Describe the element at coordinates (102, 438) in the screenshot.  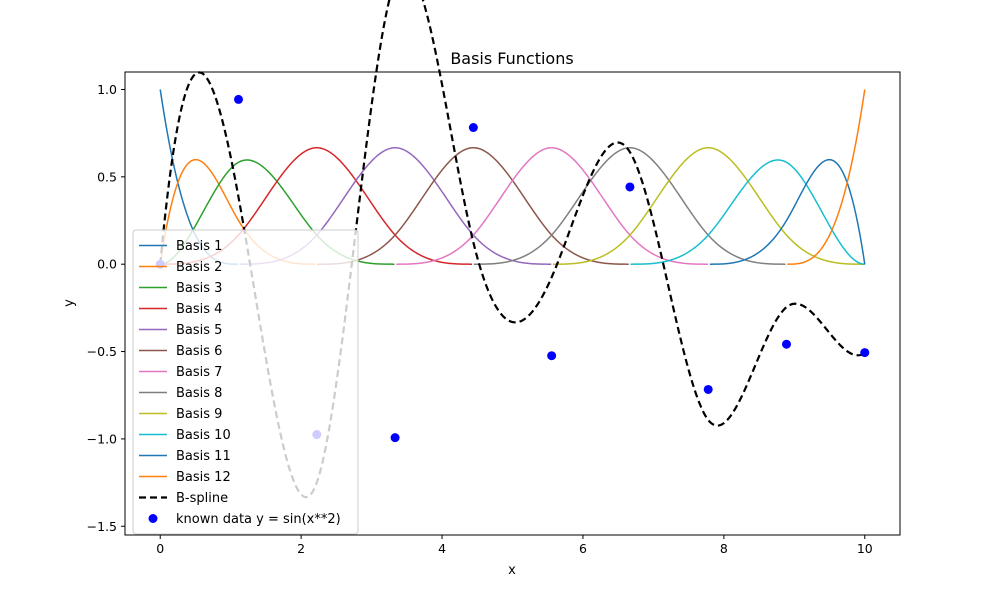
I see `y-tick-label: −1.0` at that location.